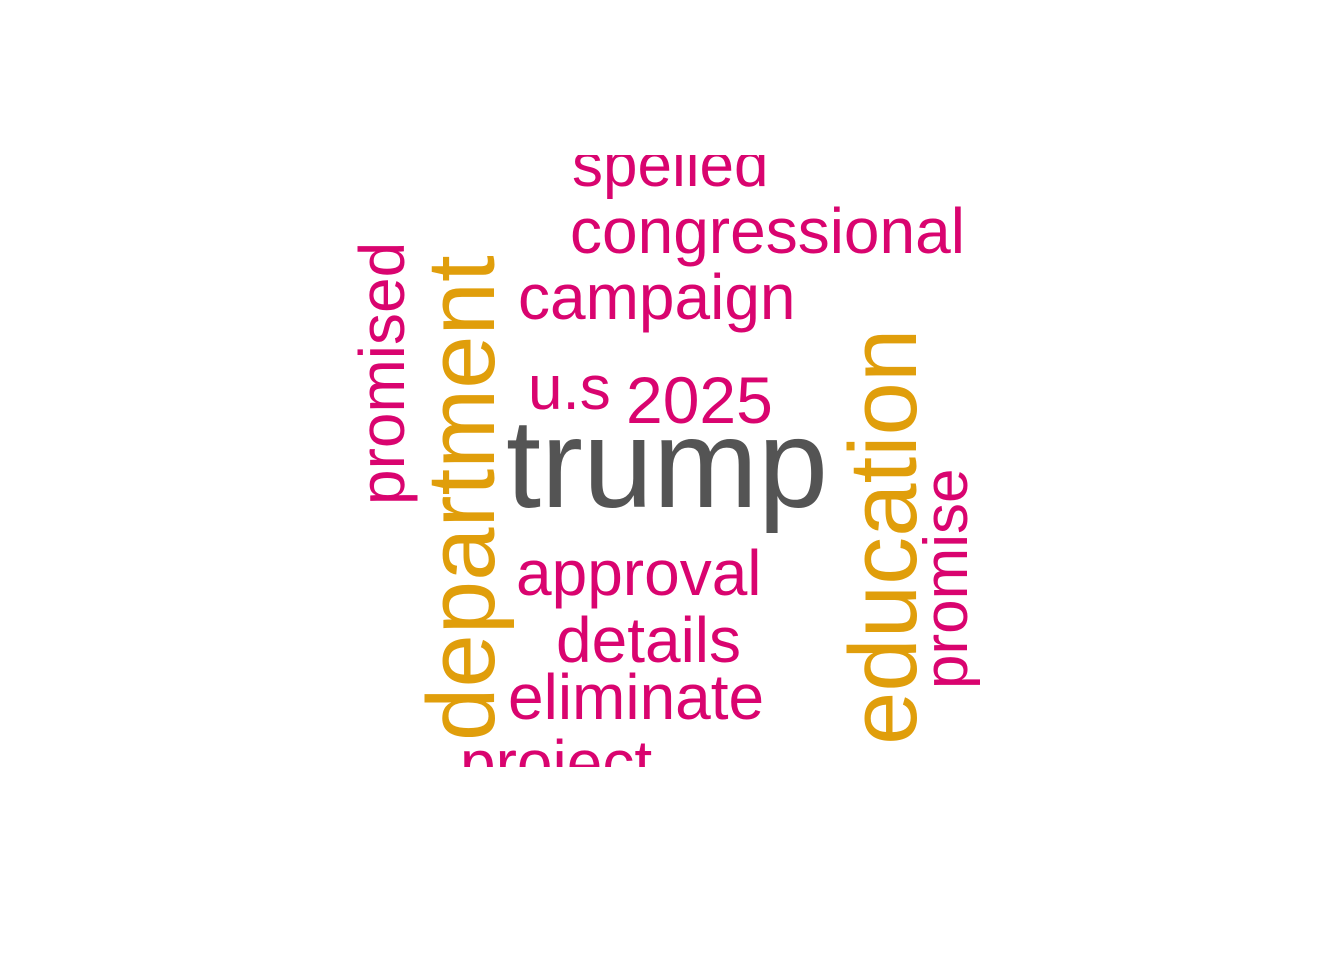  What do you see at coordinates (670, 177) in the screenshot?
I see `word-spelled: spelled` at bounding box center [670, 177].